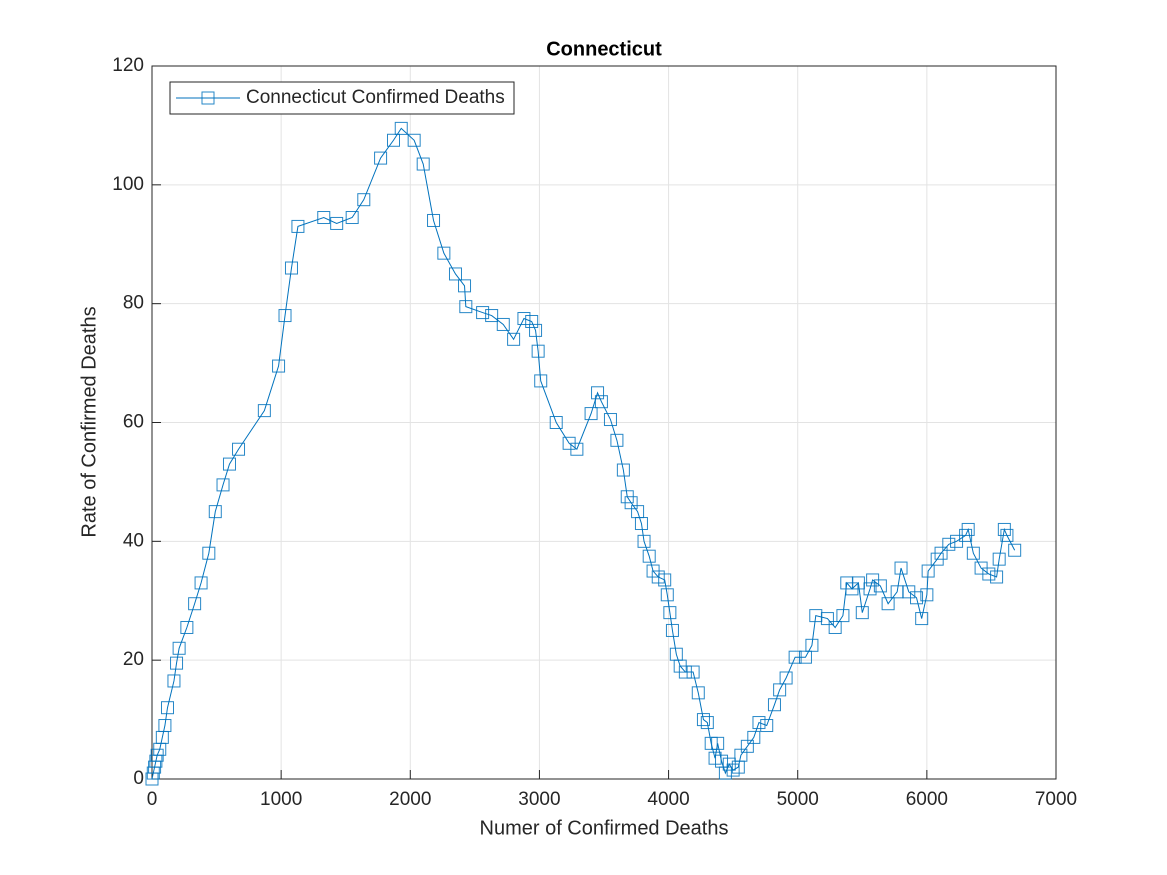  What do you see at coordinates (604, 828) in the screenshot?
I see `x-axis-label: Numer of Confirmed Deaths` at bounding box center [604, 828].